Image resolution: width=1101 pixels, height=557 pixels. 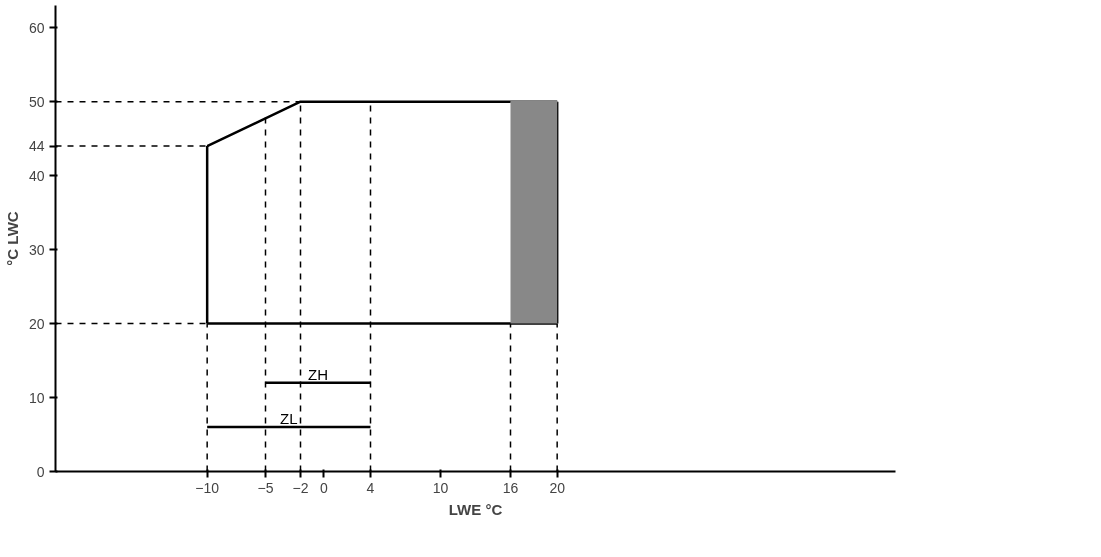 What do you see at coordinates (557, 487) in the screenshot?
I see `x-tick-label: 20` at bounding box center [557, 487].